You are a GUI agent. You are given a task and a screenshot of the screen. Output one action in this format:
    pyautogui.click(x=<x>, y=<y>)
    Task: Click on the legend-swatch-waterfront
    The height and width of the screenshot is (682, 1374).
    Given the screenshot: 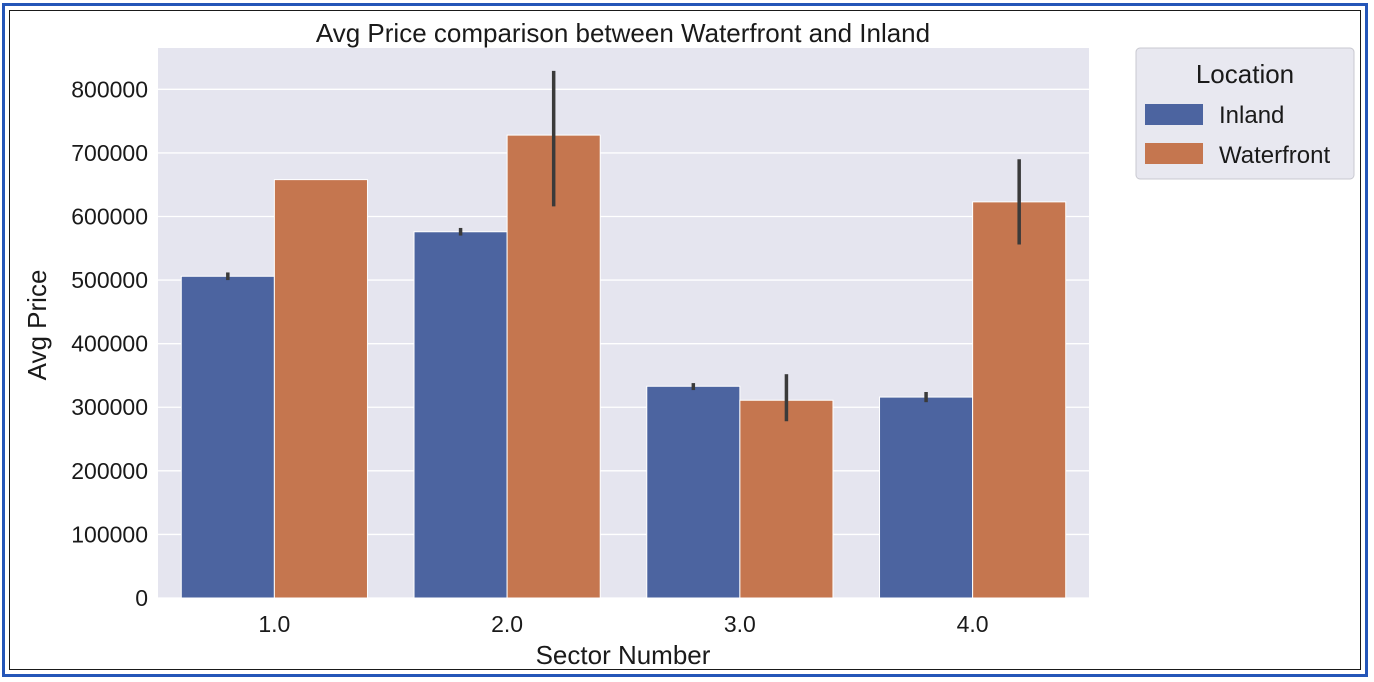 What is the action you would take?
    pyautogui.click(x=1174, y=153)
    